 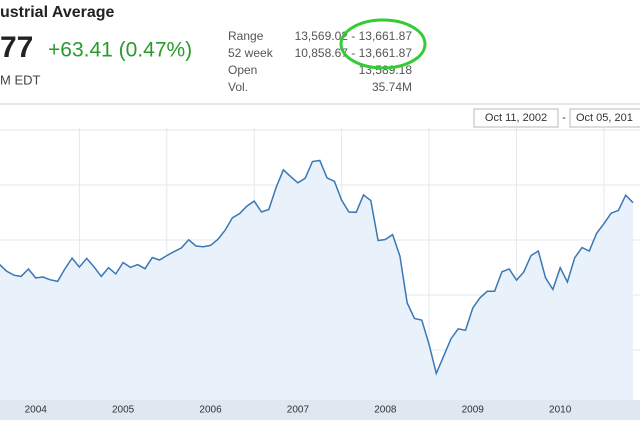 What do you see at coordinates (385, 410) in the screenshot?
I see `x-tick-label: 2008` at bounding box center [385, 410].